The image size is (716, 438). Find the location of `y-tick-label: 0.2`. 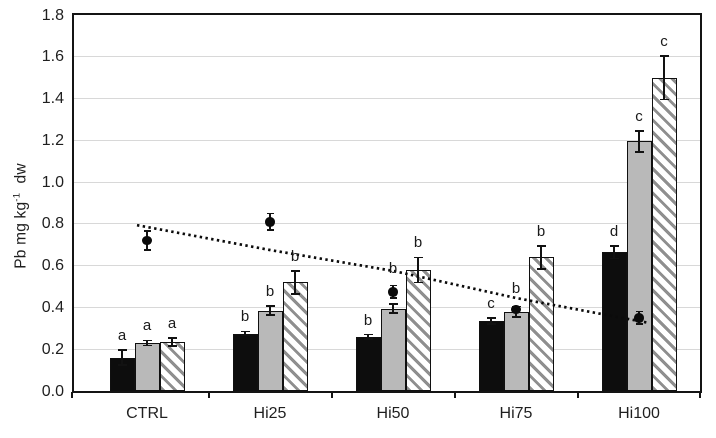

y-tick-label: 0.2 is located at coordinates (52, 349).